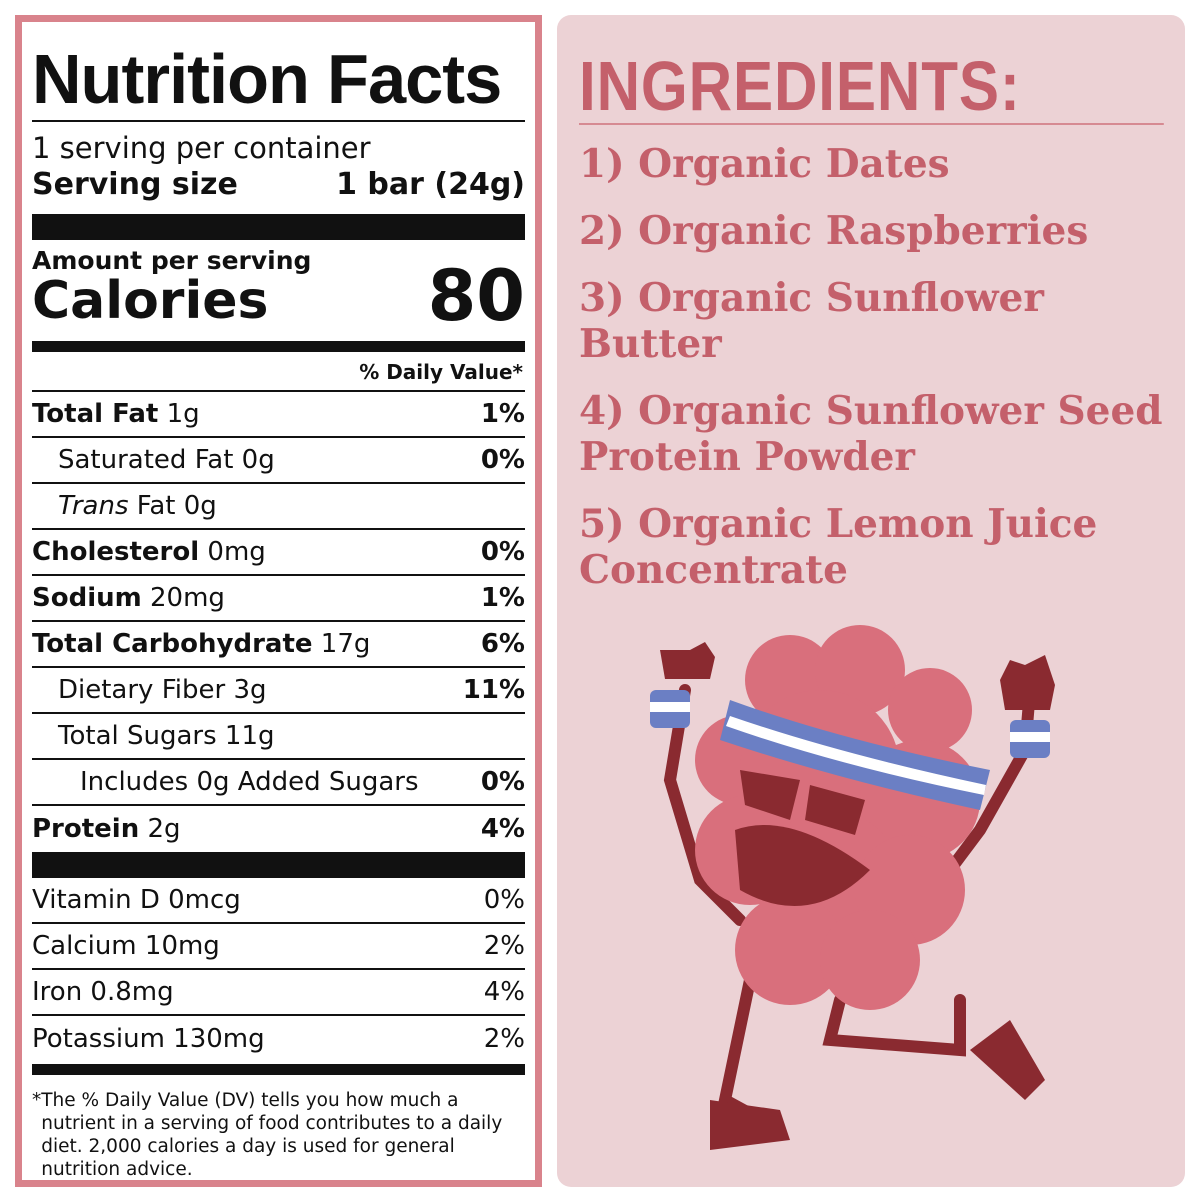 The image size is (1200, 1200). Describe the element at coordinates (476, 296) in the screenshot. I see `calories-value: 80` at that location.